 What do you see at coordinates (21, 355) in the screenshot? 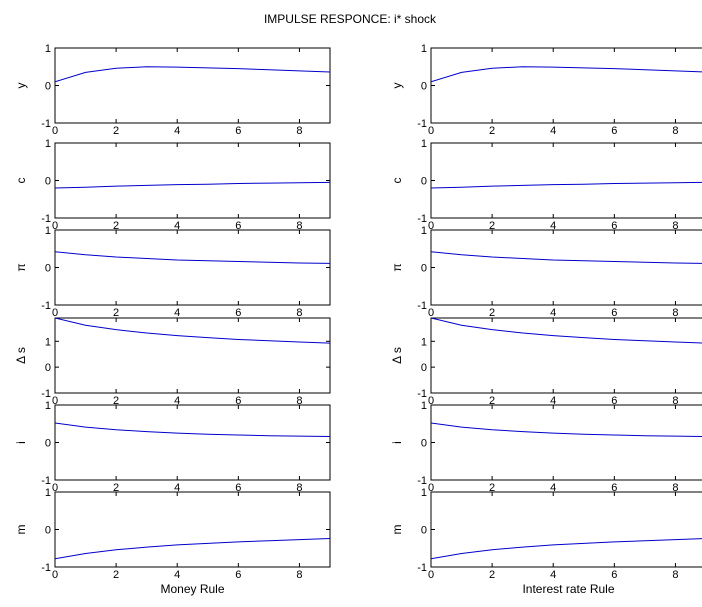
I see `y-axis-label: Δ s` at bounding box center [21, 355].